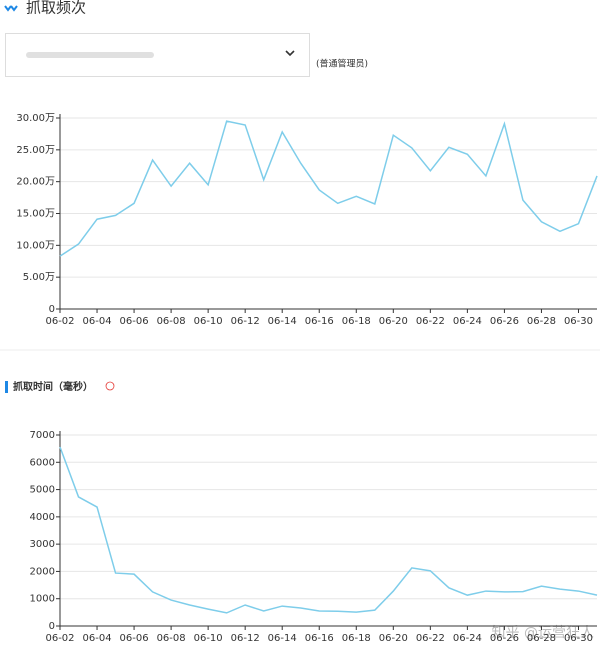 This screenshot has height=651, width=600. What do you see at coordinates (42, 517) in the screenshot?
I see `y-tick-label: 4000` at bounding box center [42, 517].